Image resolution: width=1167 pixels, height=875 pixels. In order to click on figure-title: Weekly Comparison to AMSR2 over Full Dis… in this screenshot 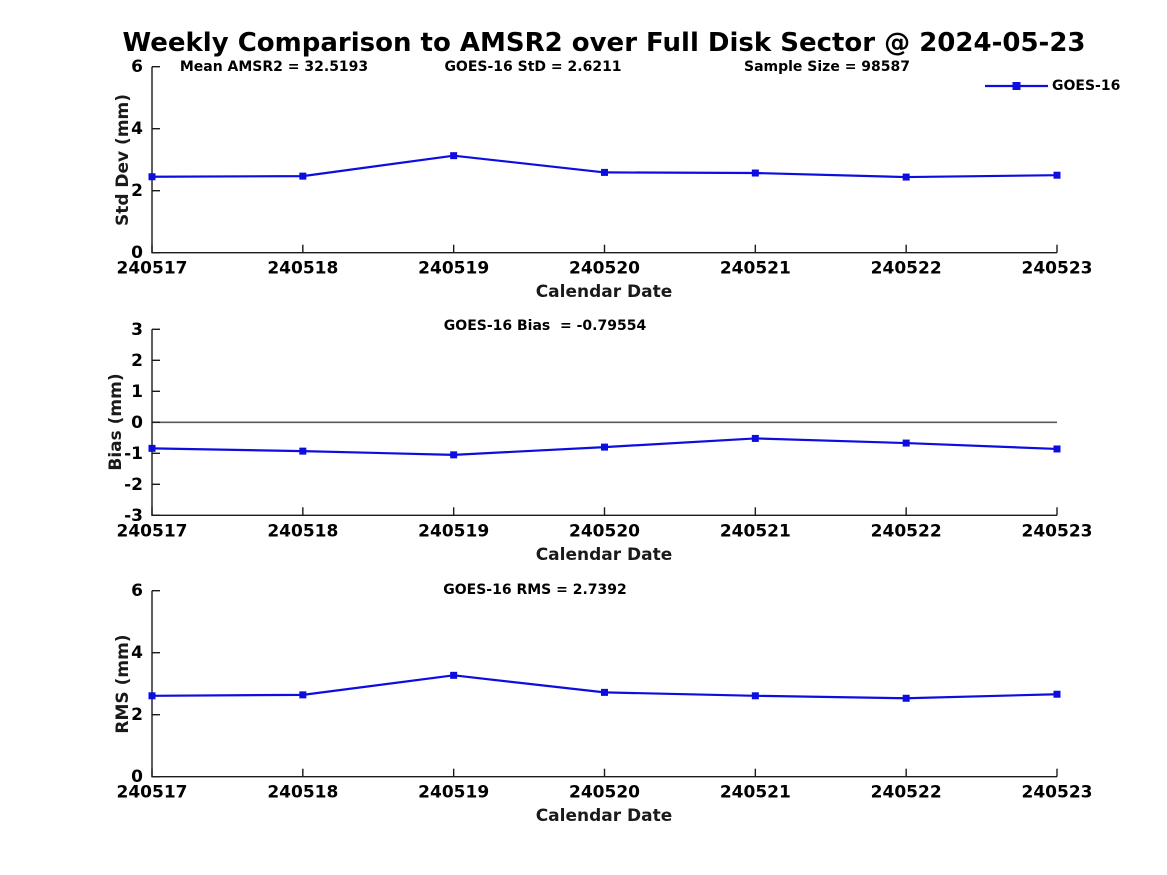, I will do `click(604, 43)`.